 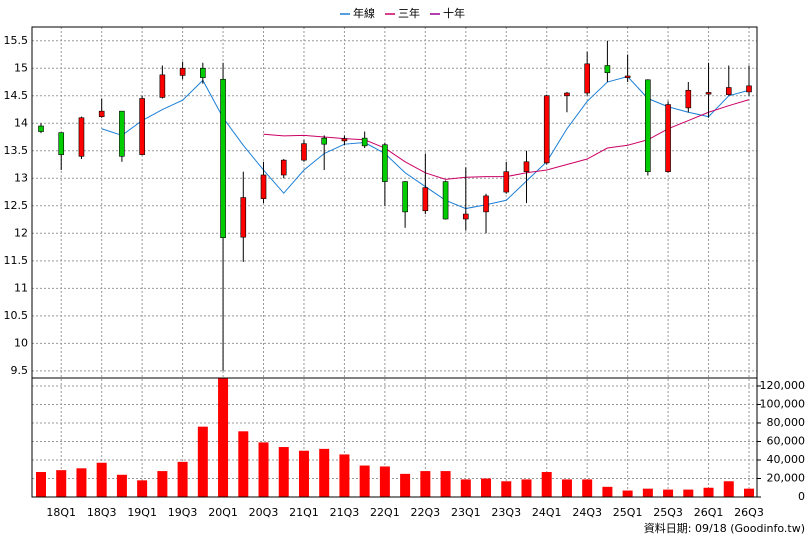 What do you see at coordinates (142, 512) in the screenshot?
I see `x-tick-label: 19Q1` at bounding box center [142, 512].